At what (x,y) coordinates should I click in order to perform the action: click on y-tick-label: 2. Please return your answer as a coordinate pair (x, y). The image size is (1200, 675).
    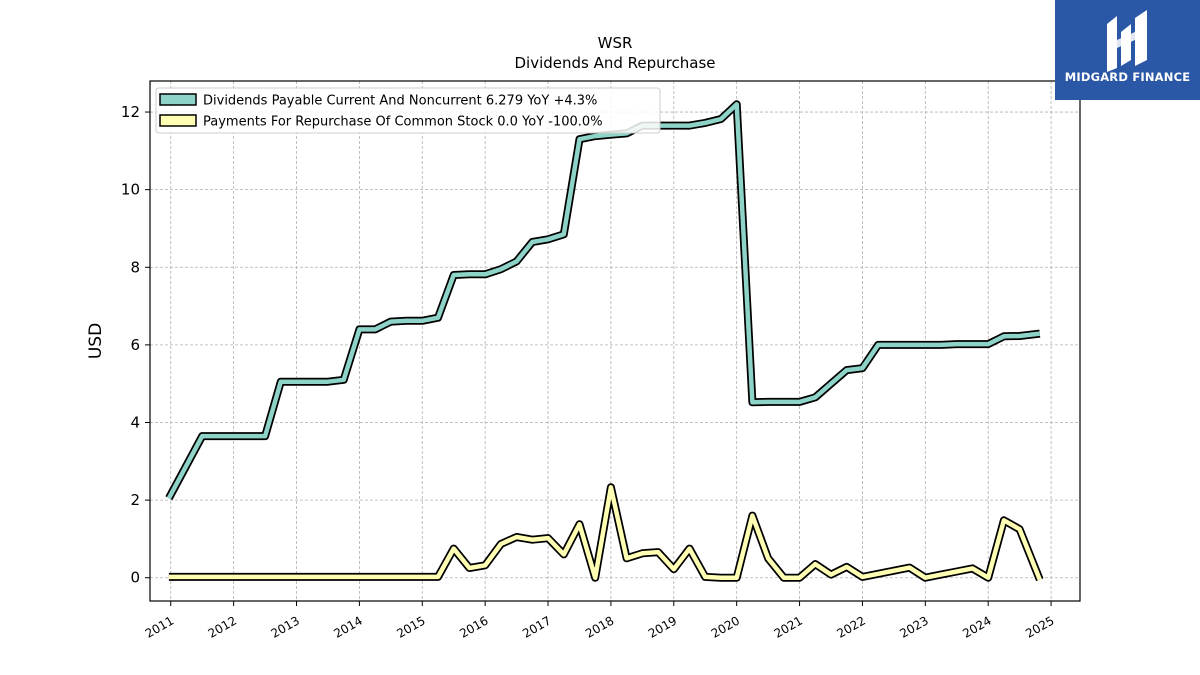
    Looking at the image, I should click on (135, 500).